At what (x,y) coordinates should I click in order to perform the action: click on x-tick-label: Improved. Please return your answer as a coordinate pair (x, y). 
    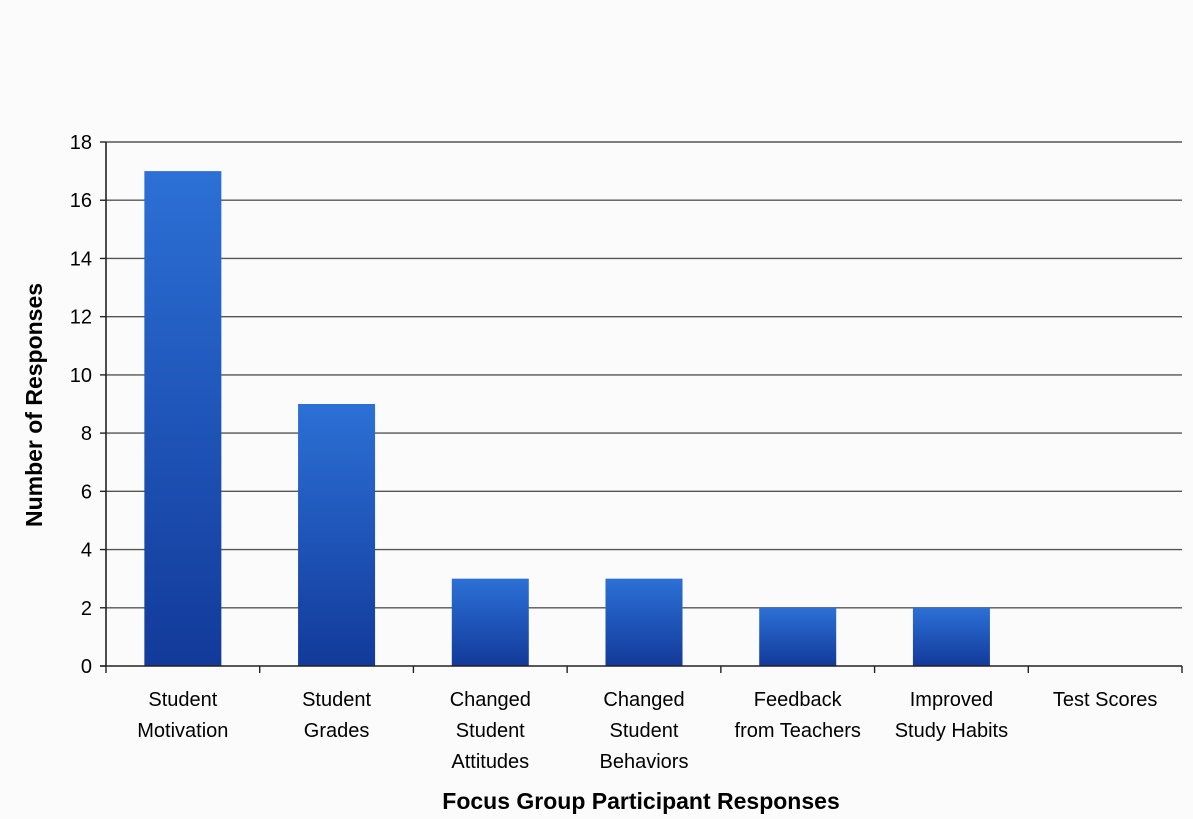
    Looking at the image, I should click on (951, 700).